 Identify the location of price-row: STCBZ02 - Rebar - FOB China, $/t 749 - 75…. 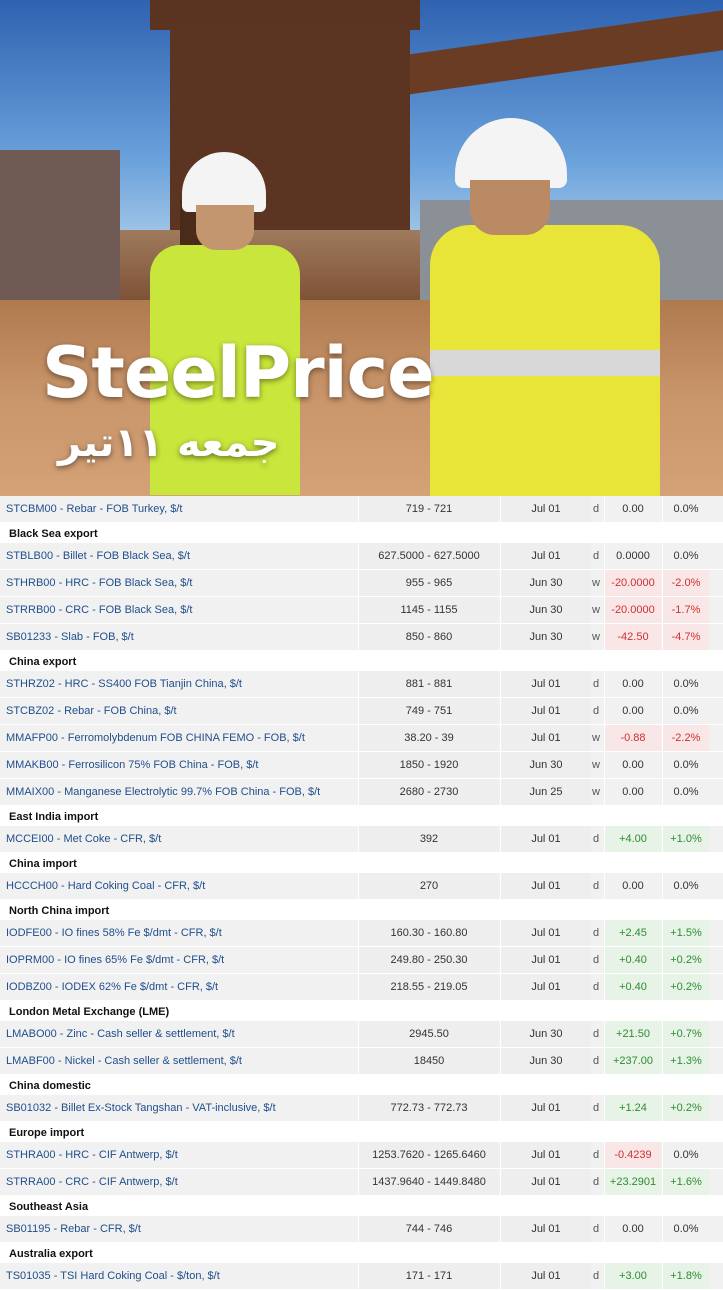
(361, 711).